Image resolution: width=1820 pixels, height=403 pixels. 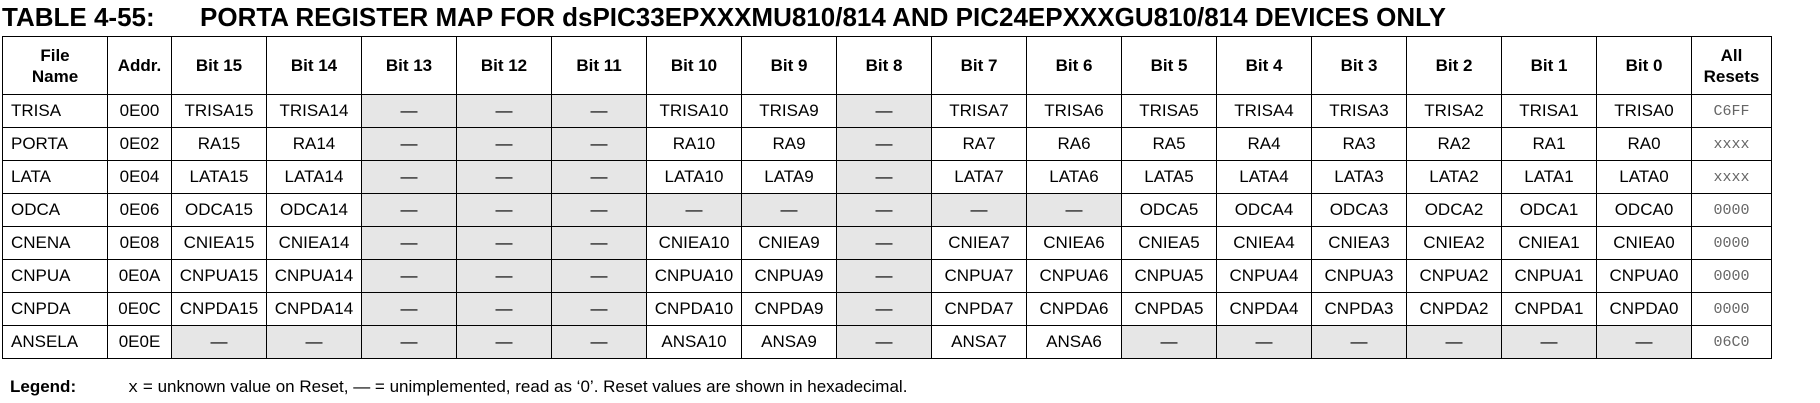 I want to click on bit-cell: ANSA9, so click(x=789, y=342).